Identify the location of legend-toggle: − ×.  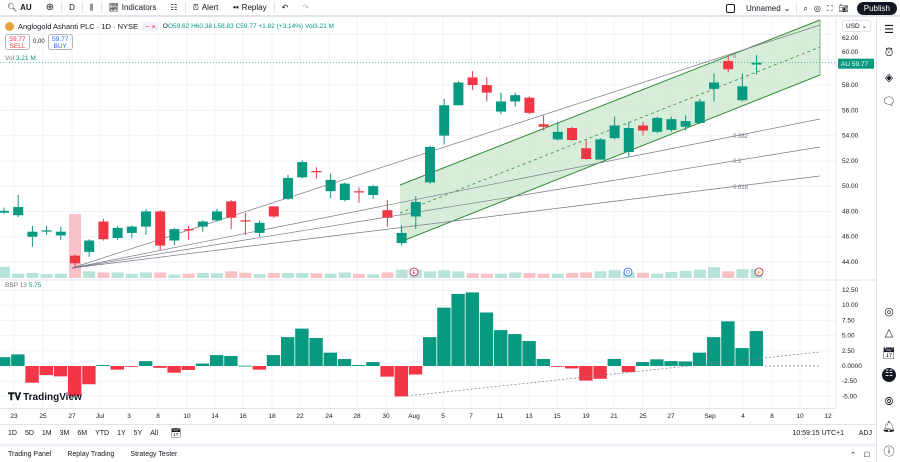
(150, 26).